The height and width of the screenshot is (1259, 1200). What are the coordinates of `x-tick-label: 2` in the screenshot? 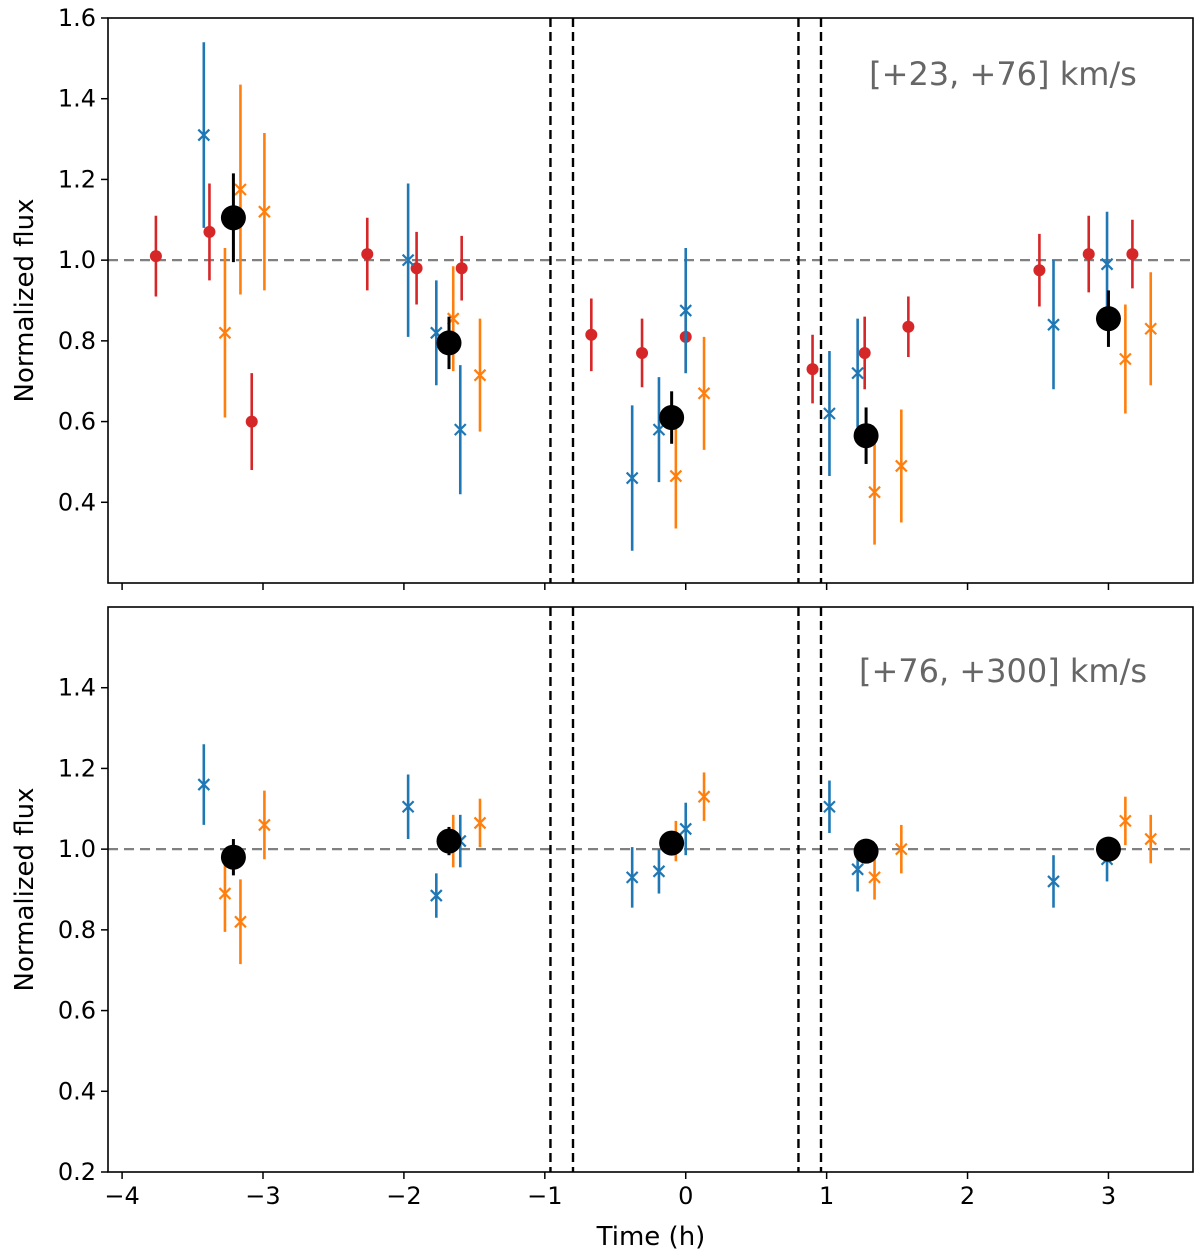 It's located at (967, 1196).